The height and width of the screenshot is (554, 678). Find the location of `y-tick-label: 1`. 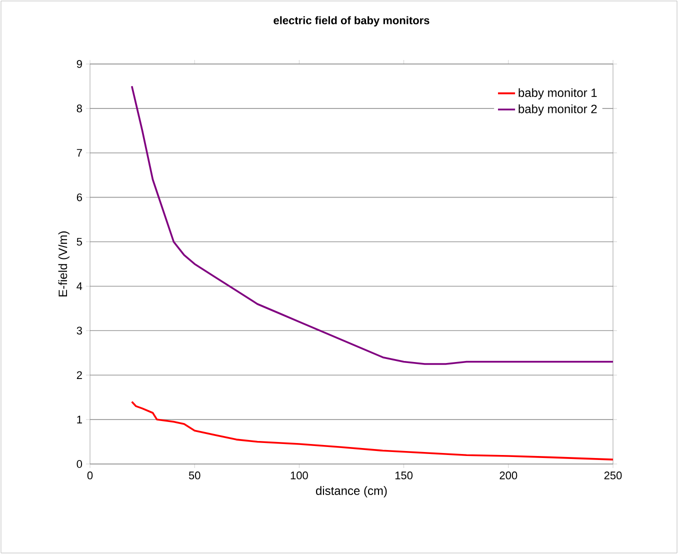

y-tick-label: 1 is located at coordinates (79, 420).